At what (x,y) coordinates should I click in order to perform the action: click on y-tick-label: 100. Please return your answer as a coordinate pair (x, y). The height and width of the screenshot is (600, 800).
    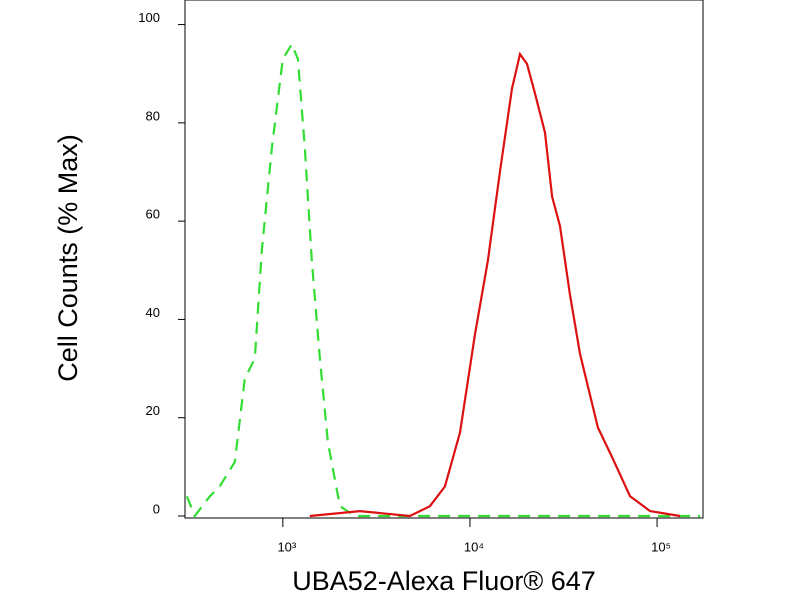
    Looking at the image, I should click on (149, 17).